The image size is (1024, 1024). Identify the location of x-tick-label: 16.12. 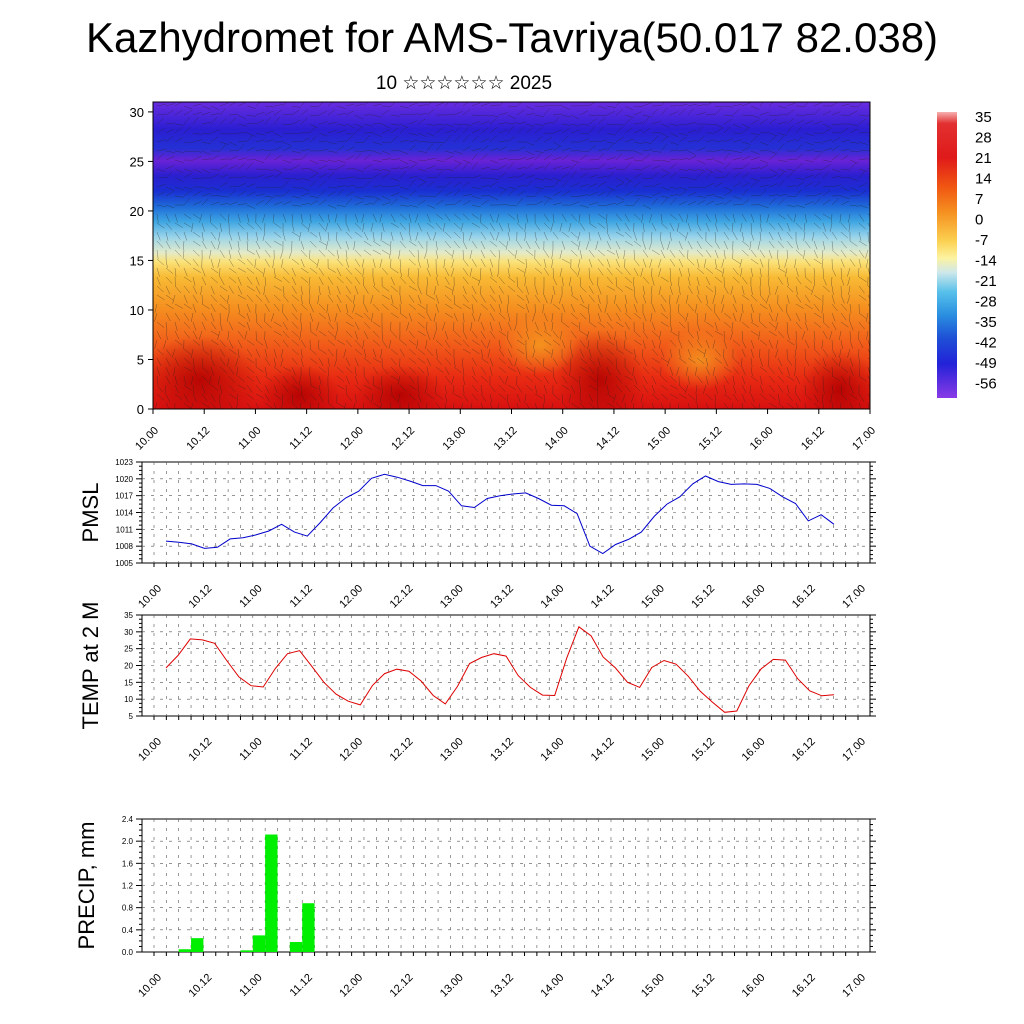
(804, 597).